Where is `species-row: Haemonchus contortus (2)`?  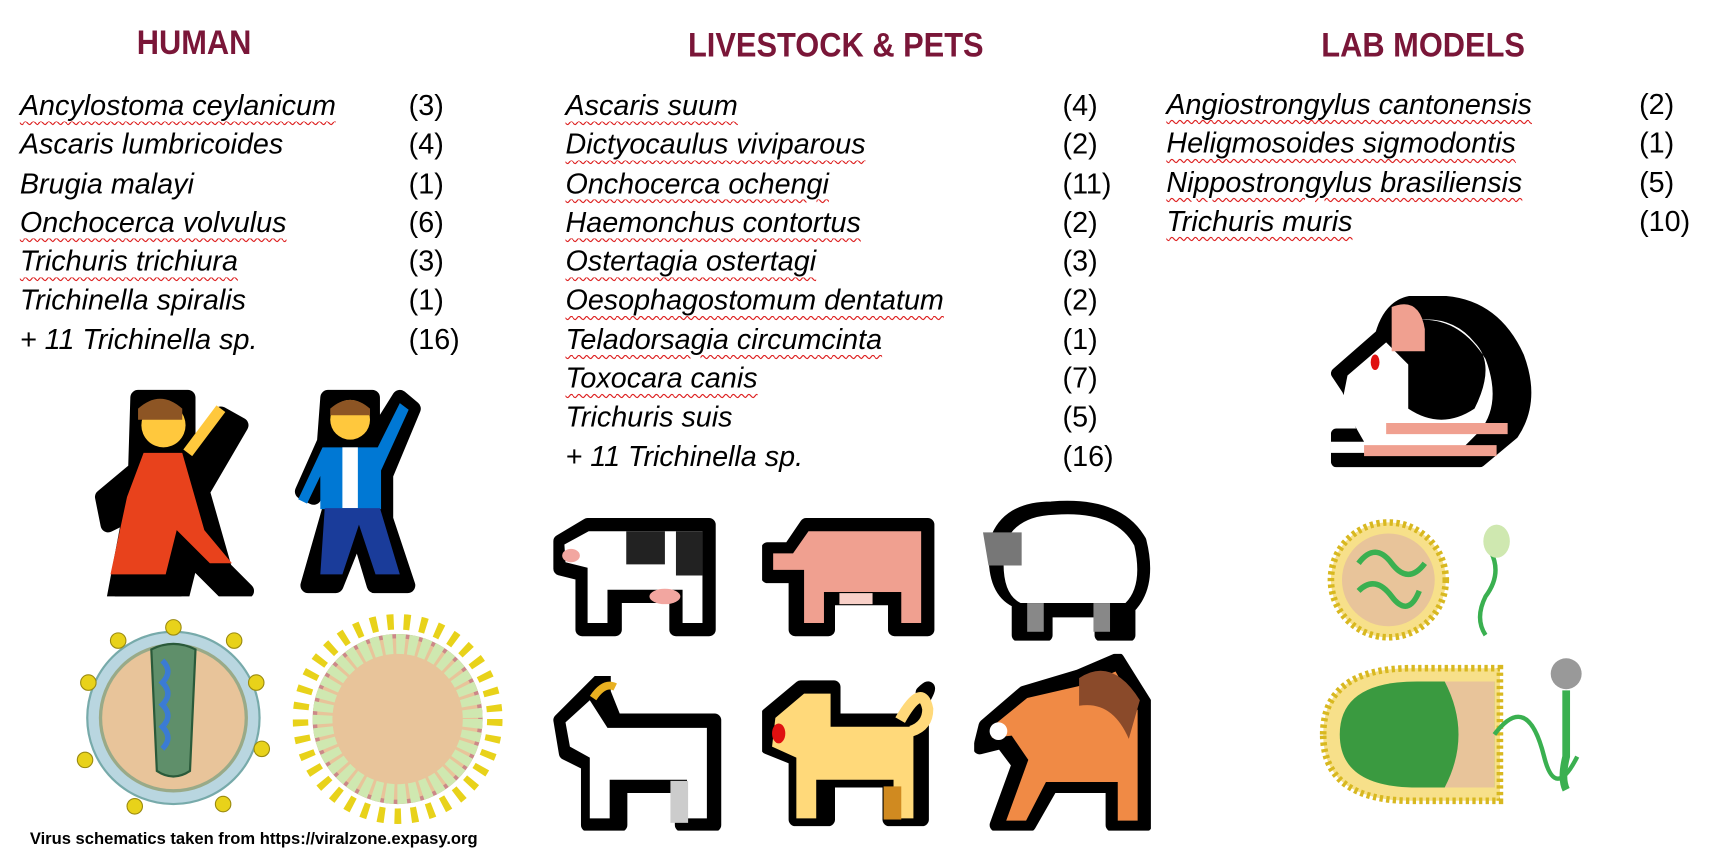
species-row: Haemonchus contortus (2) is located at coordinates (853, 224).